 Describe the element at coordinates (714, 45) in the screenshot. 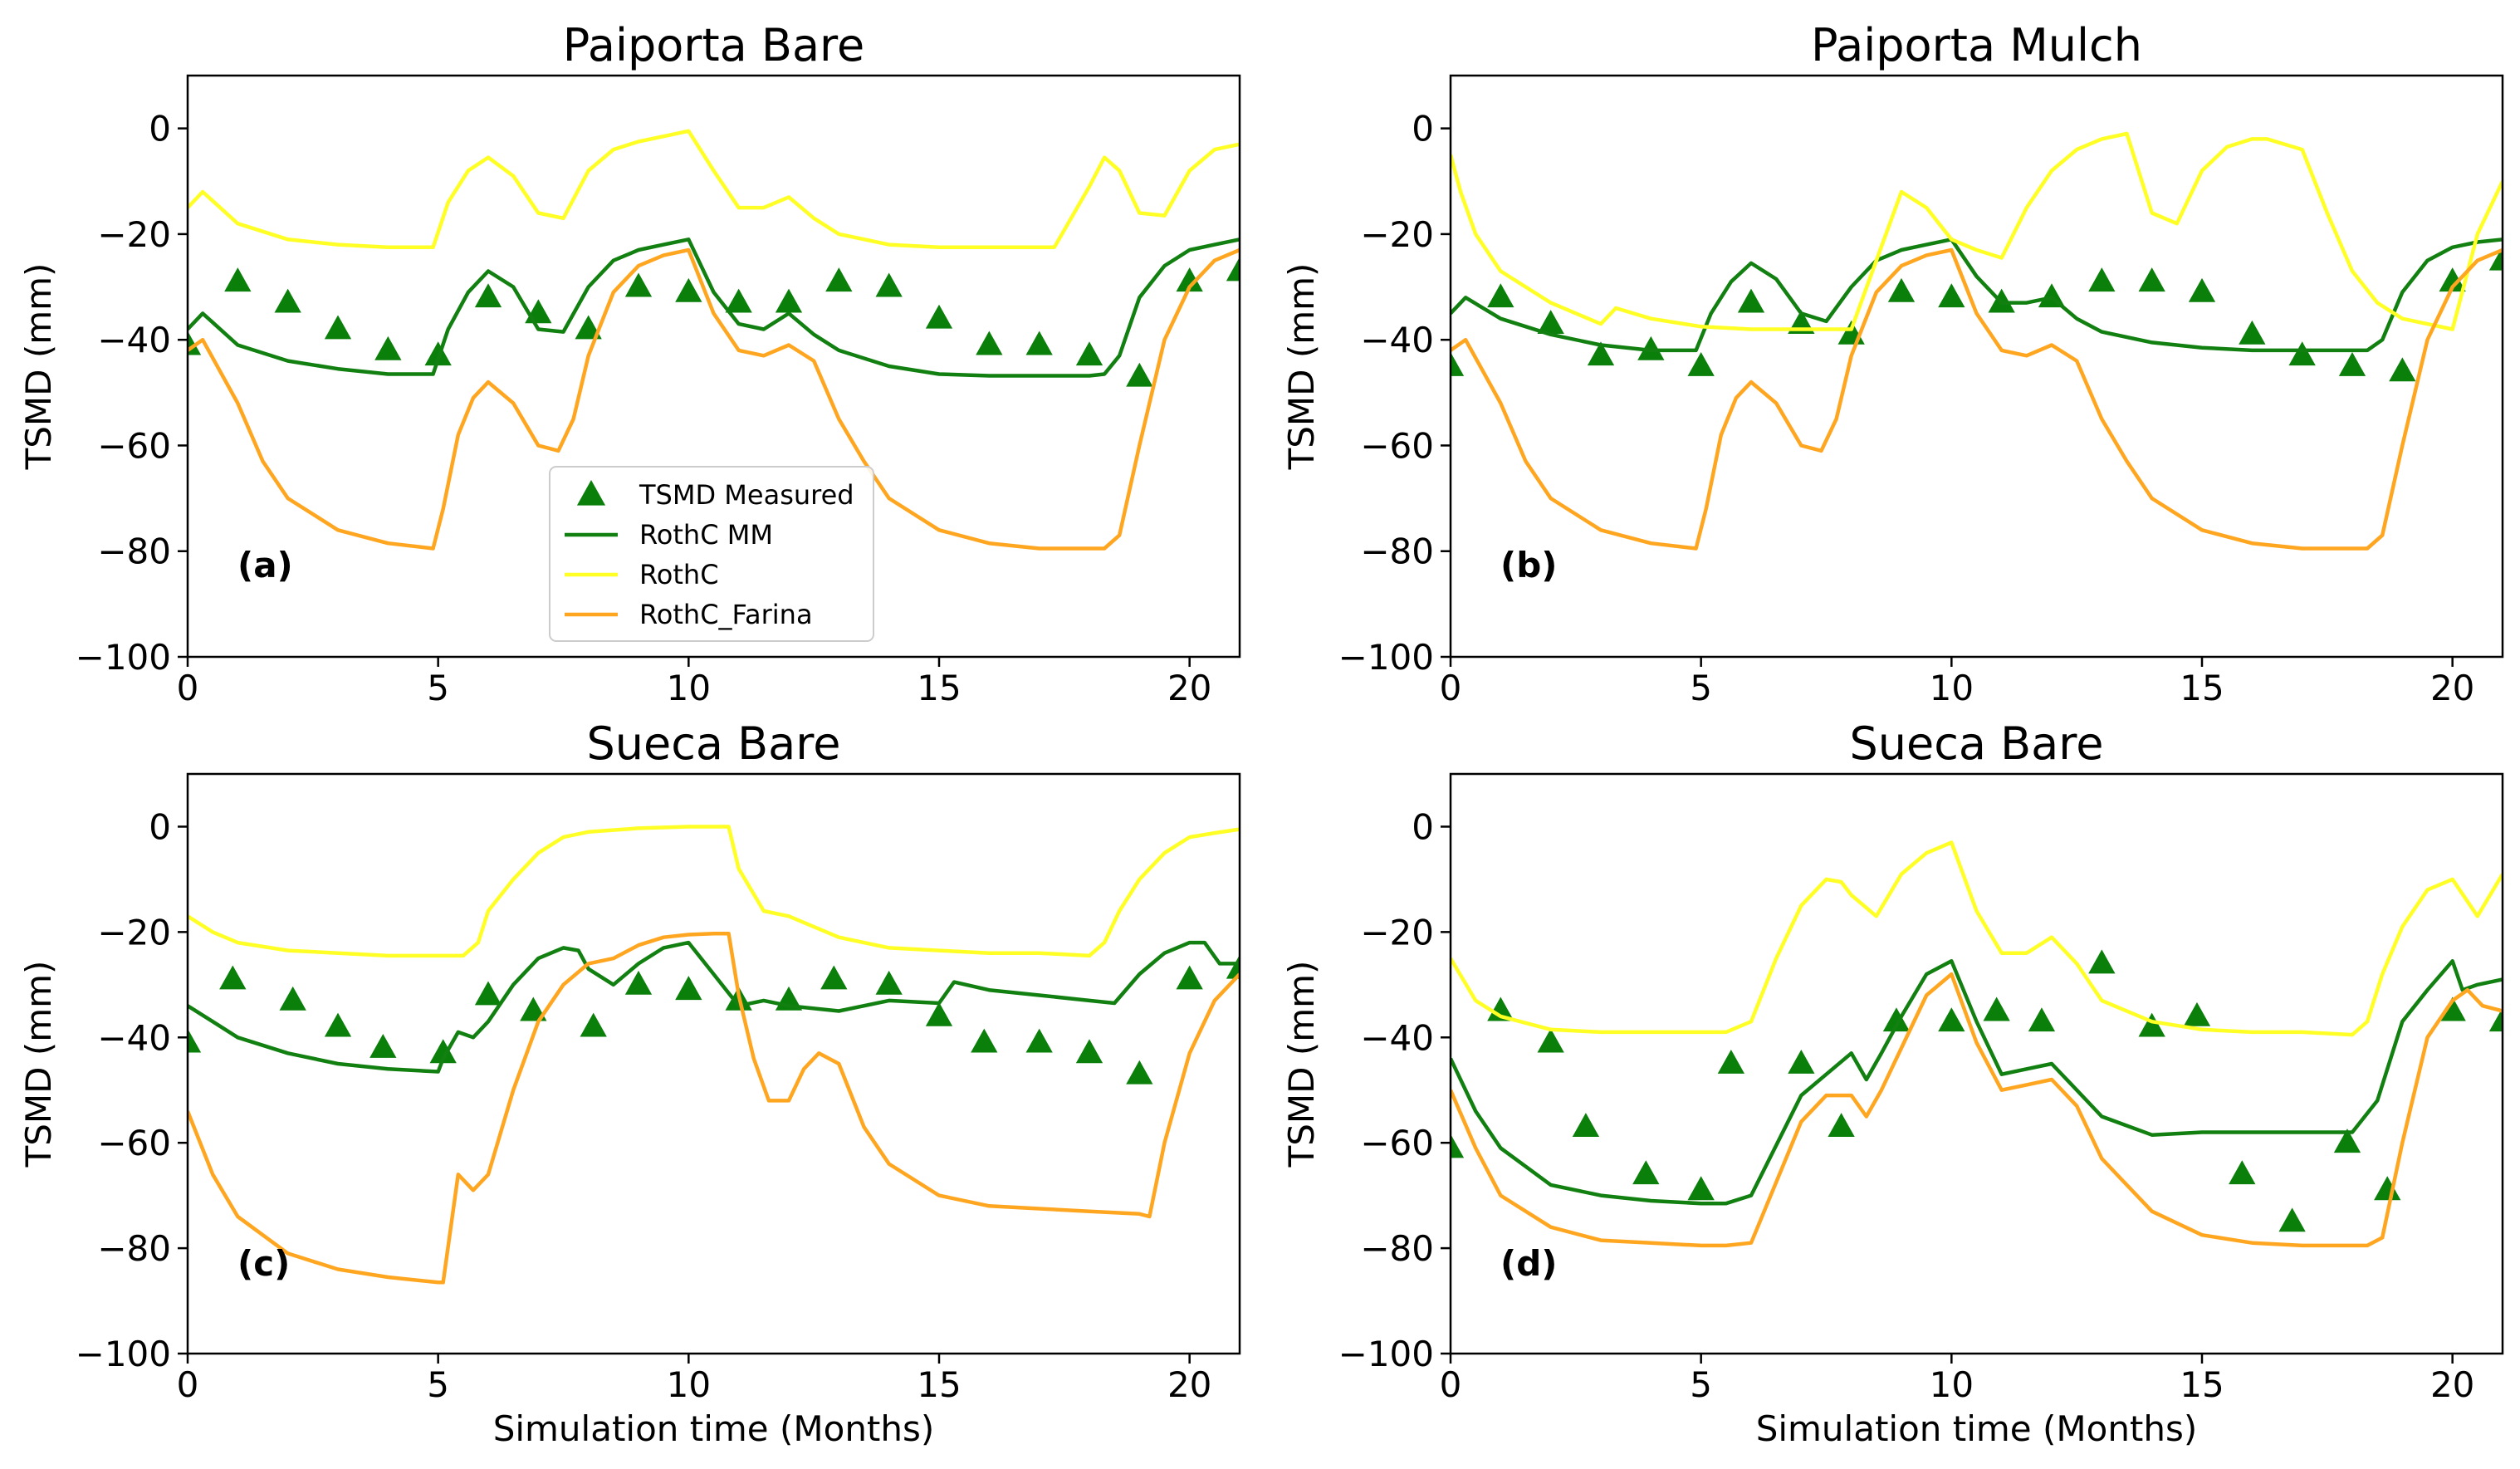

I see `chart-title: Paiporta Bare` at that location.